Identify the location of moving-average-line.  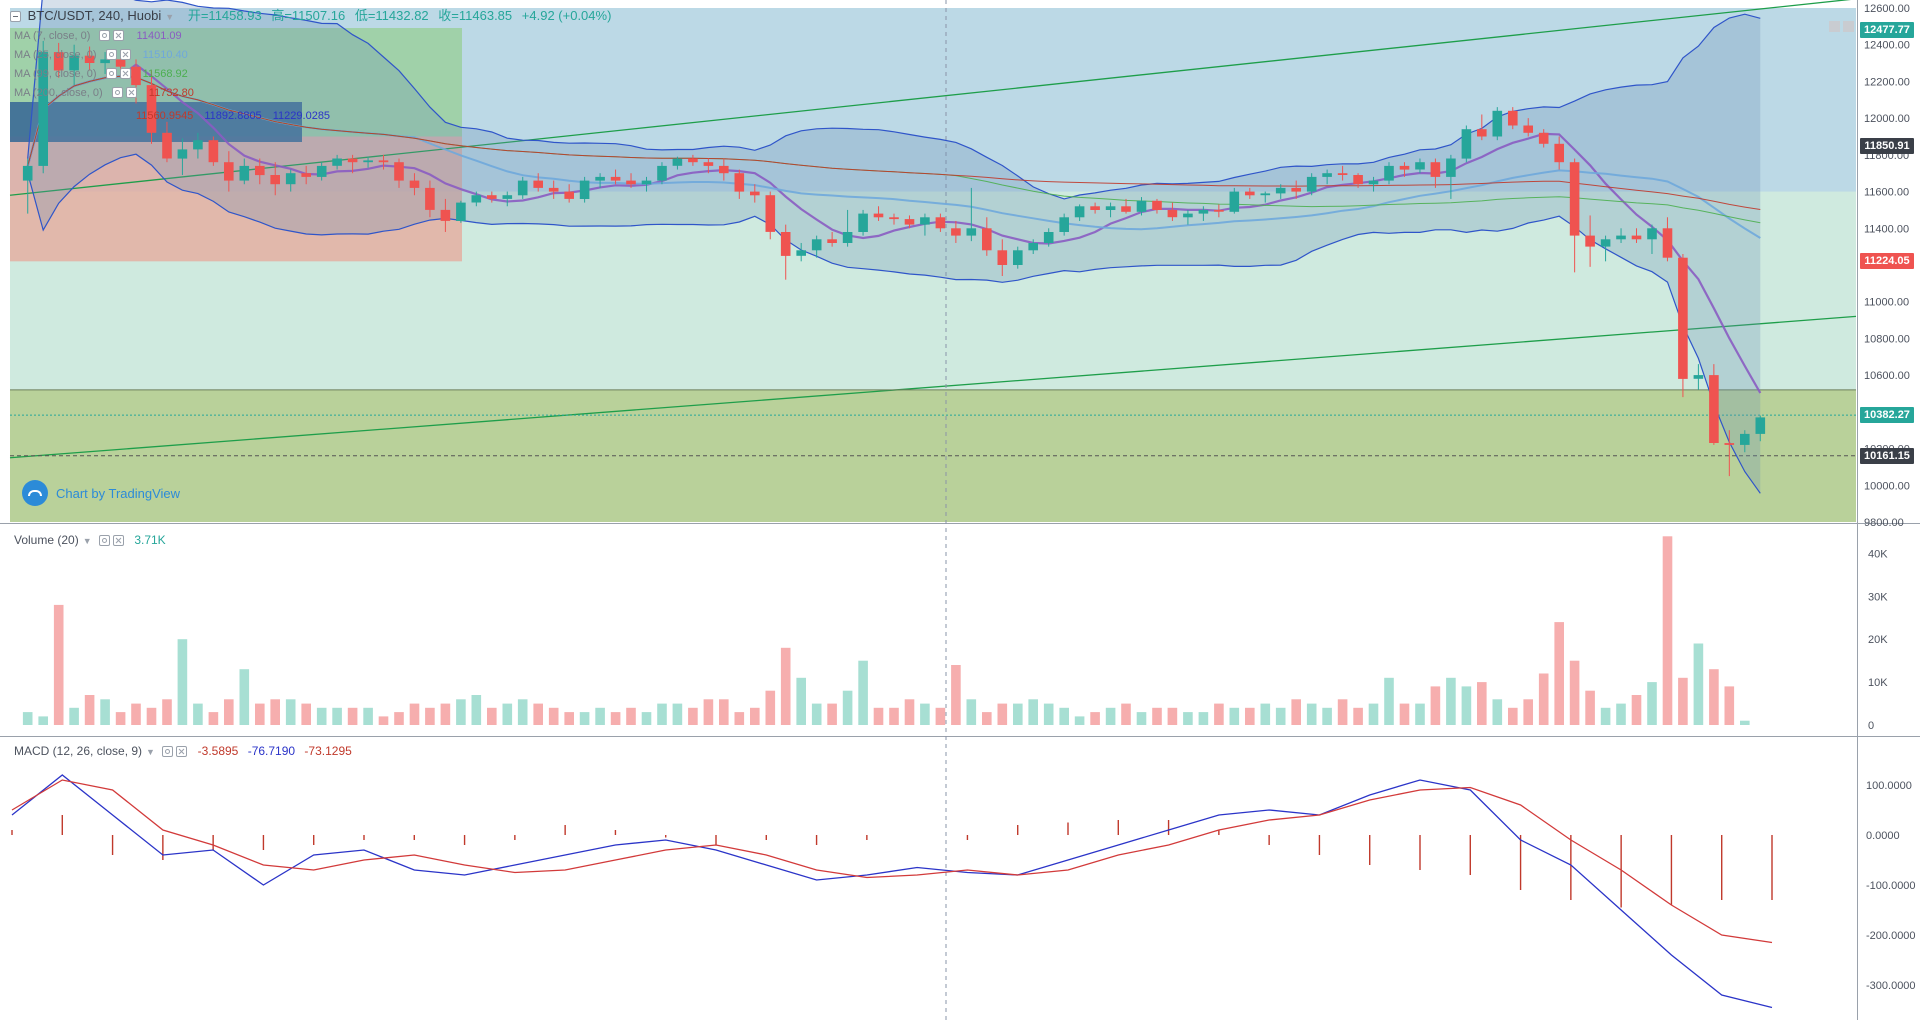
(894, 142).